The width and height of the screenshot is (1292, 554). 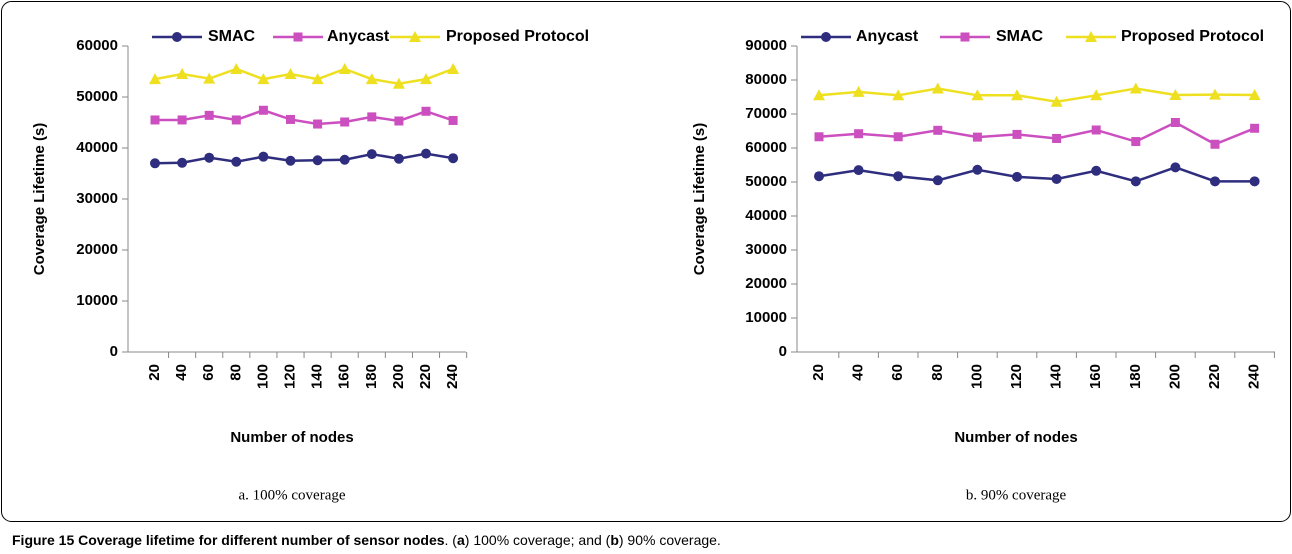 What do you see at coordinates (699, 199) in the screenshot?
I see `y-axis-title: Coverage Lifetime (s)` at bounding box center [699, 199].